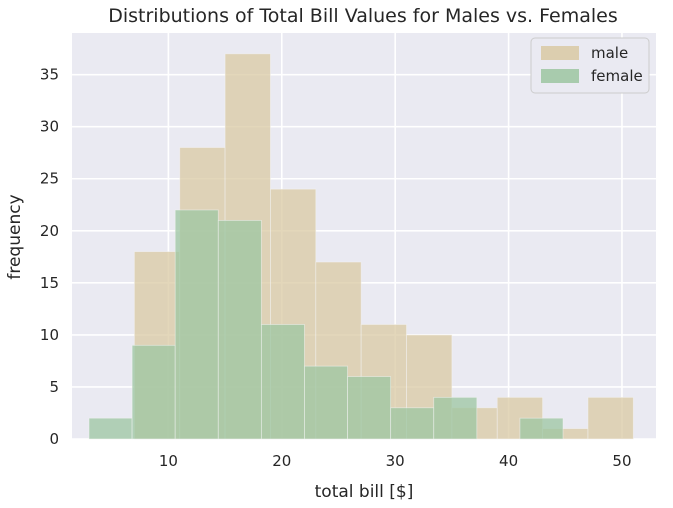 The width and height of the screenshot is (673, 508). What do you see at coordinates (590, 65) in the screenshot?
I see `legend: male female` at bounding box center [590, 65].